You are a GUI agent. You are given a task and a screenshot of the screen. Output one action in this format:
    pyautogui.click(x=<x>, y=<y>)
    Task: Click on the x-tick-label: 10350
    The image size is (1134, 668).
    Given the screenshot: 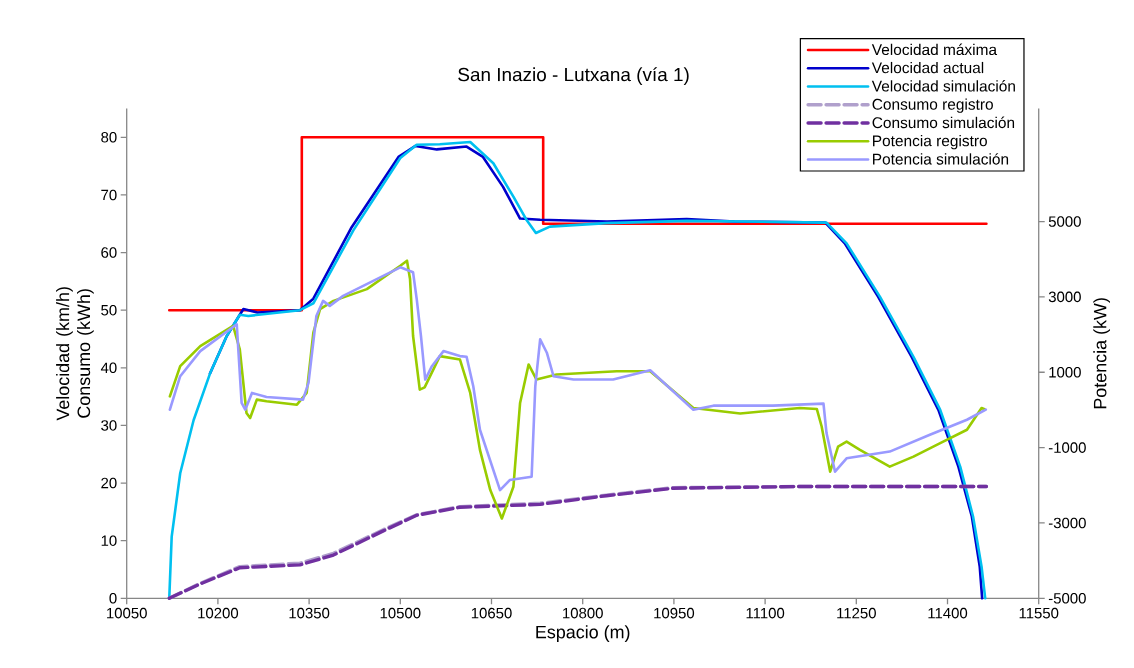 What is the action you would take?
    pyautogui.click(x=309, y=613)
    